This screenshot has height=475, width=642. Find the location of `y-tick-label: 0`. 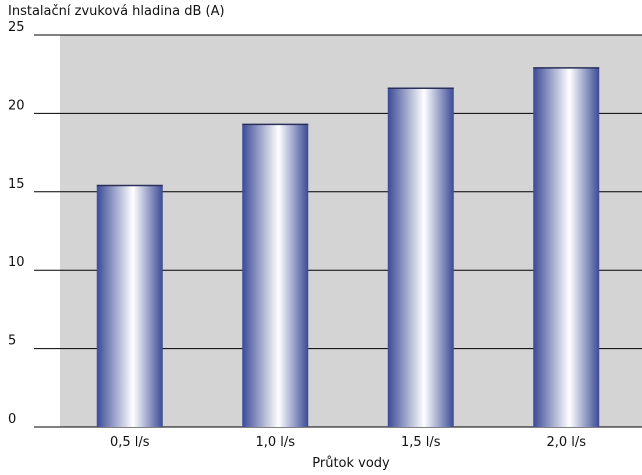

y-tick-label: 0 is located at coordinates (12, 419).